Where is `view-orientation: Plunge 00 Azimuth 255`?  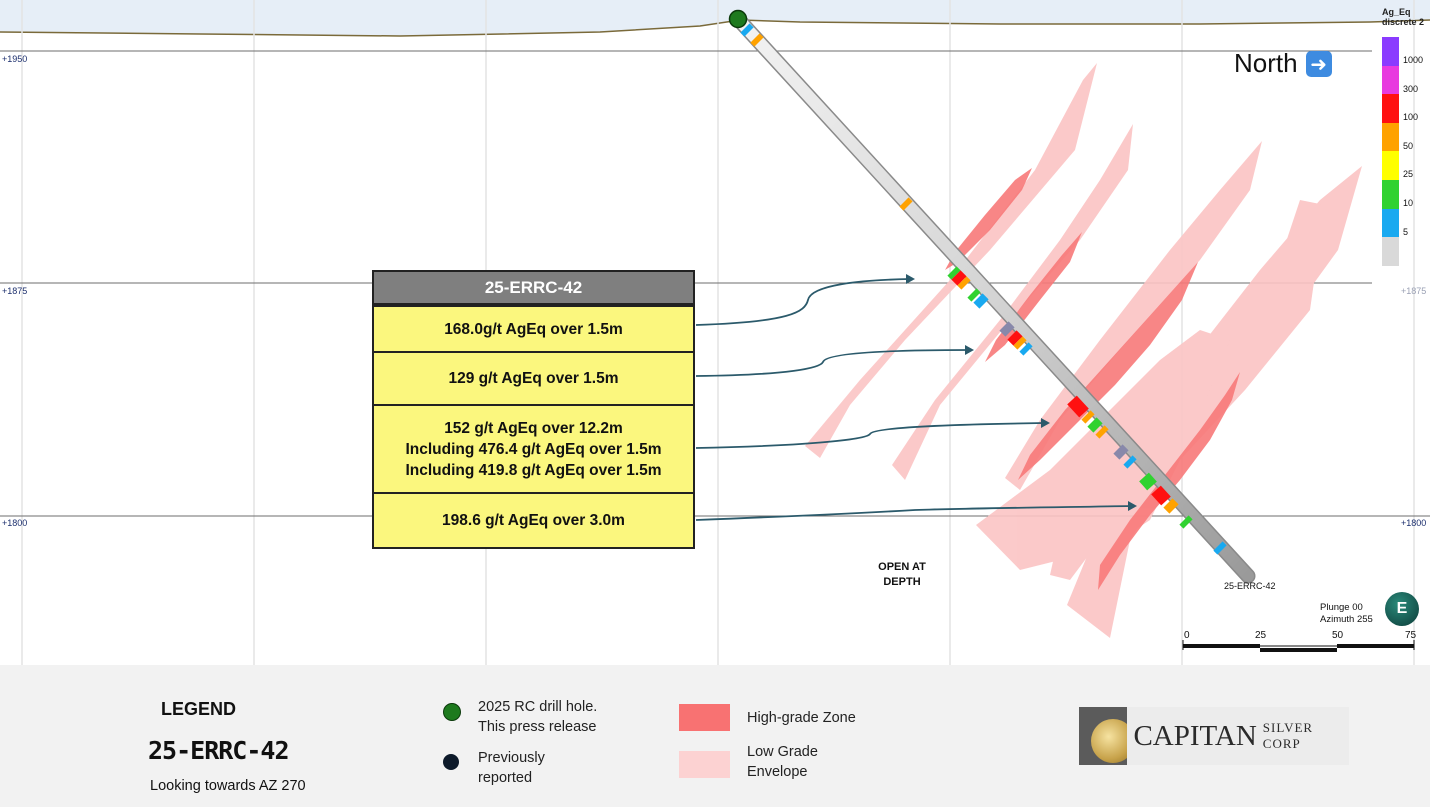
view-orientation: Plunge 00 Azimuth 255 is located at coordinates (1346, 614).